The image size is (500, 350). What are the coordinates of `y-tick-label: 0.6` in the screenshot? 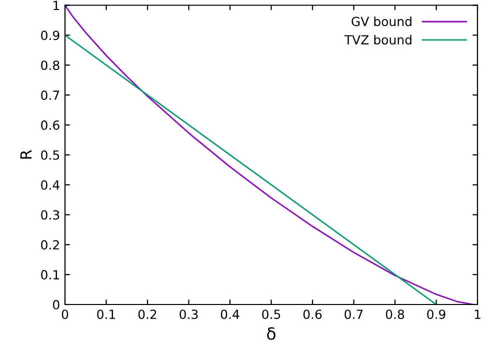 It's located at (50, 125).